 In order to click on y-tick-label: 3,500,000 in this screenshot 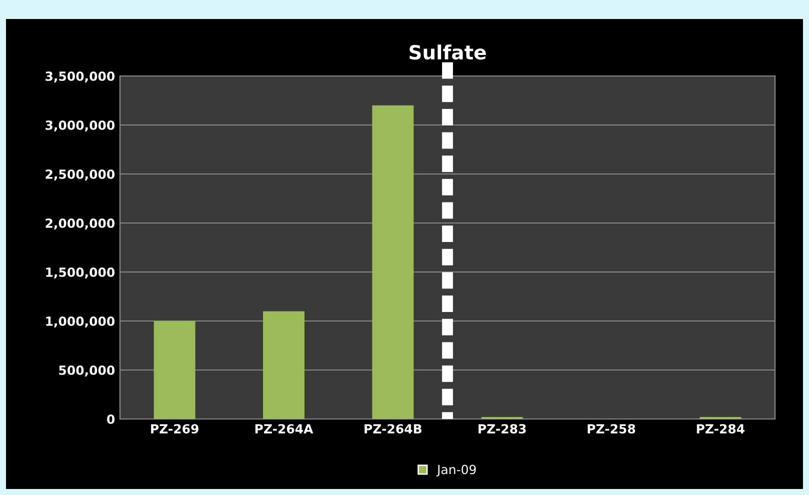, I will do `click(80, 77)`.